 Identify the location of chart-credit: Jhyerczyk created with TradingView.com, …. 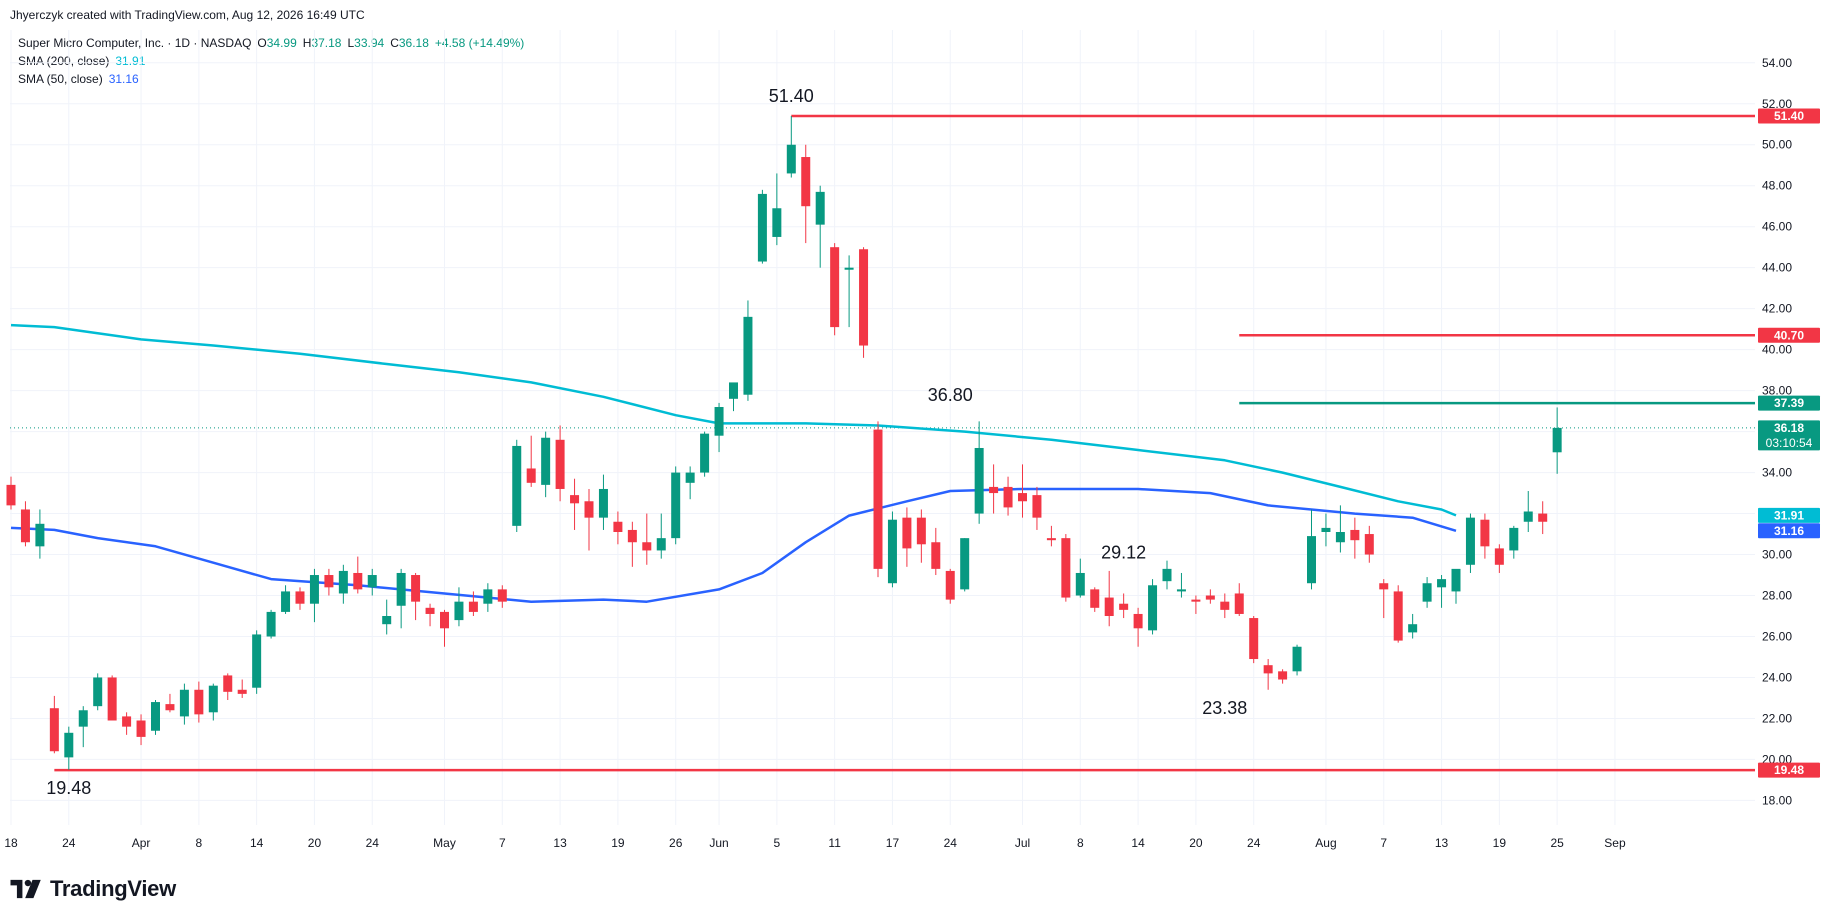
(187, 15).